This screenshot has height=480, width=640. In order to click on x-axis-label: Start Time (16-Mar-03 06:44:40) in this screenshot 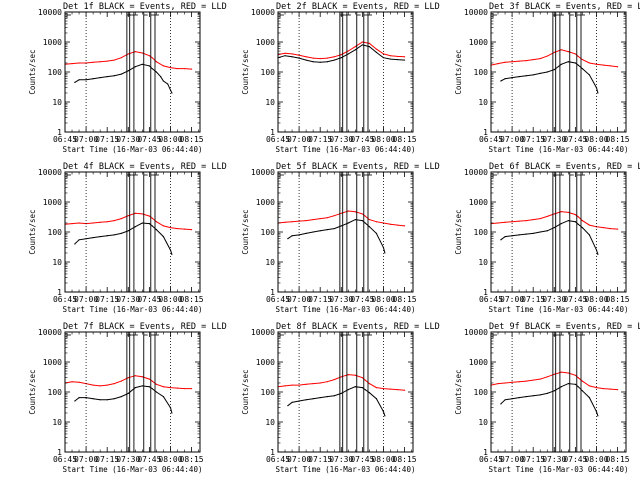, I will do `click(133, 309)`.